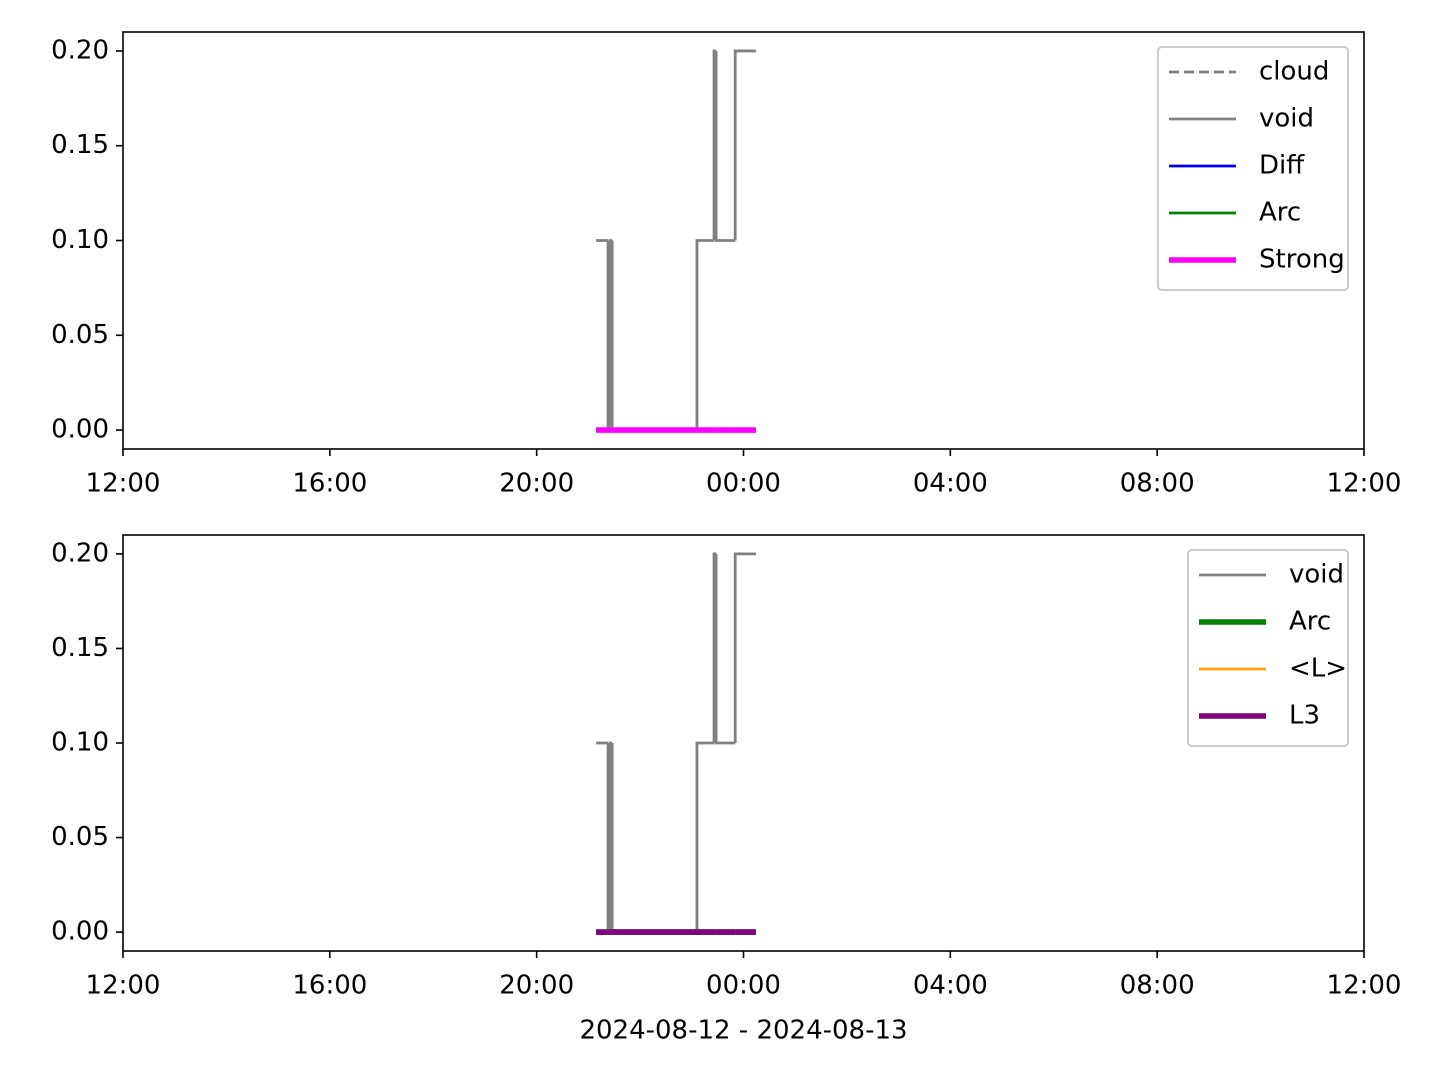  What do you see at coordinates (1282, 166) in the screenshot?
I see `legend-label: Diff` at bounding box center [1282, 166].